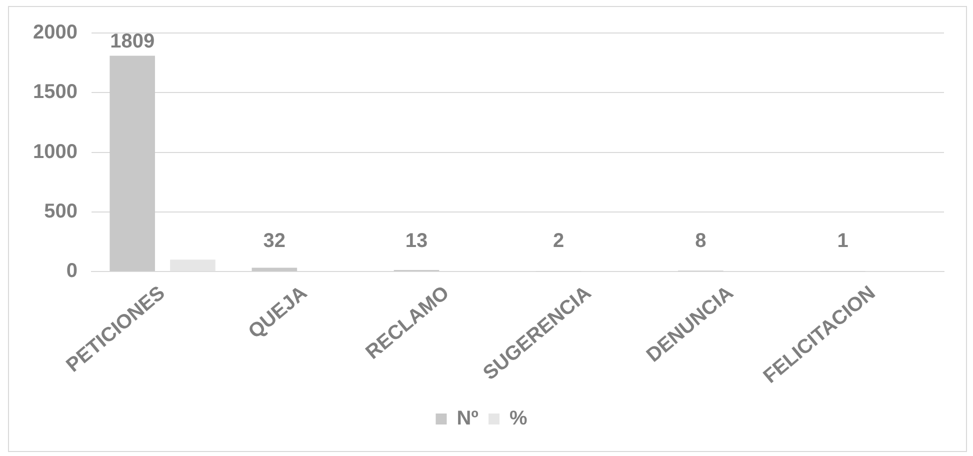 Image resolution: width=973 pixels, height=456 pixels. I want to click on data-label: 32, so click(274, 241).